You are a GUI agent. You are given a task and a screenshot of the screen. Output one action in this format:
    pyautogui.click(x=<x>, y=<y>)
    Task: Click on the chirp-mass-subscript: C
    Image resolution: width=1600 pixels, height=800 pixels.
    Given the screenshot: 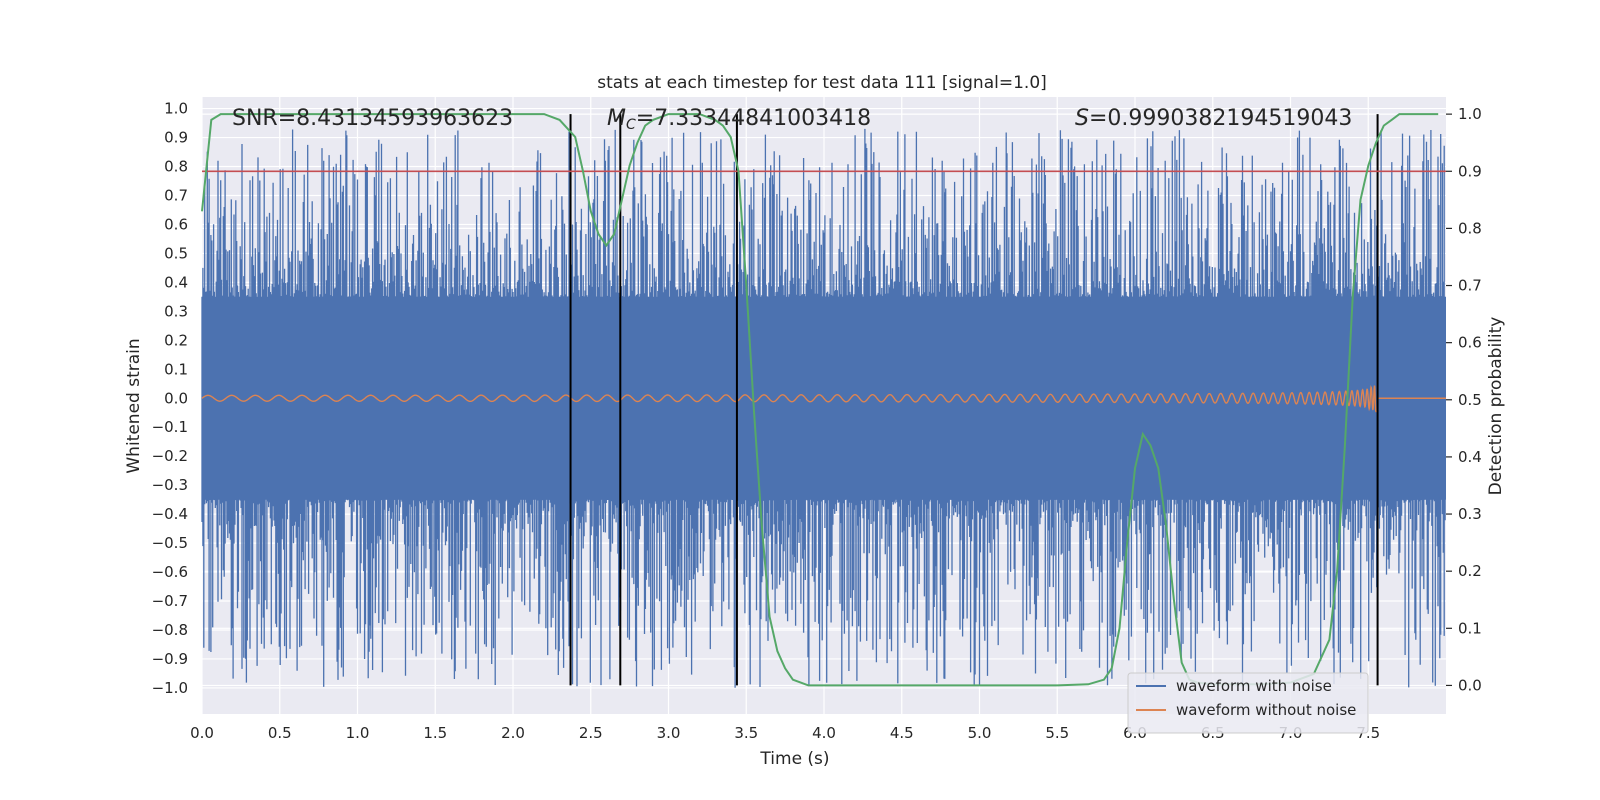 What is the action you would take?
    pyautogui.click(x=631, y=125)
    